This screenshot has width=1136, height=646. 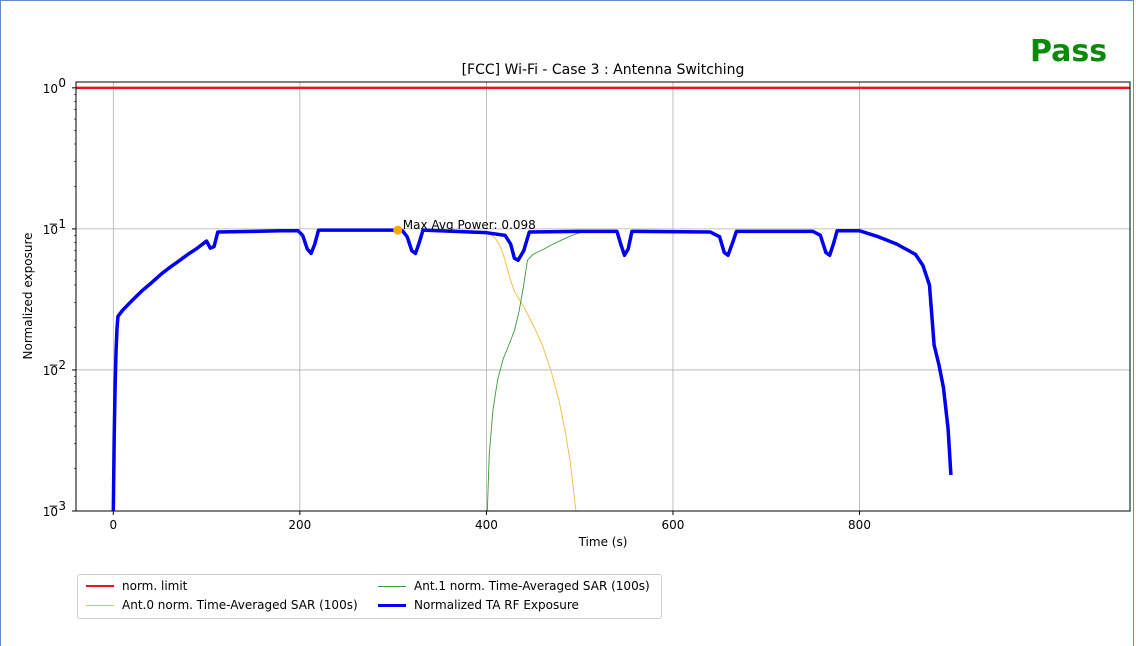 I want to click on y-tick-exponent: −1, so click(x=57, y=224).